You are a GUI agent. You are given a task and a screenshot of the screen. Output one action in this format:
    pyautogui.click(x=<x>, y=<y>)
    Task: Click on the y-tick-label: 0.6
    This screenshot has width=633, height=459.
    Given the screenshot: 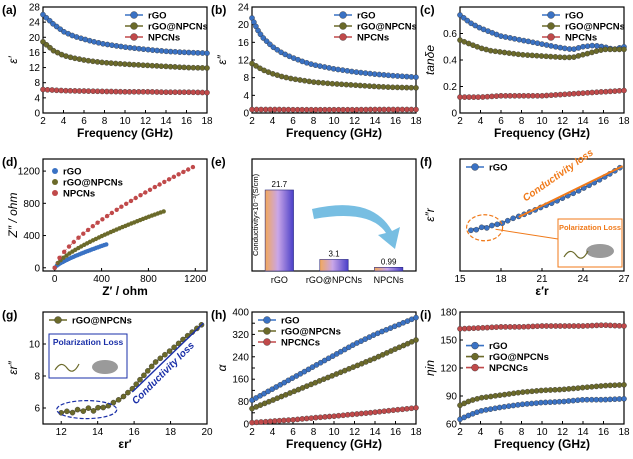 What is the action you would take?
    pyautogui.click(x=450, y=34)
    